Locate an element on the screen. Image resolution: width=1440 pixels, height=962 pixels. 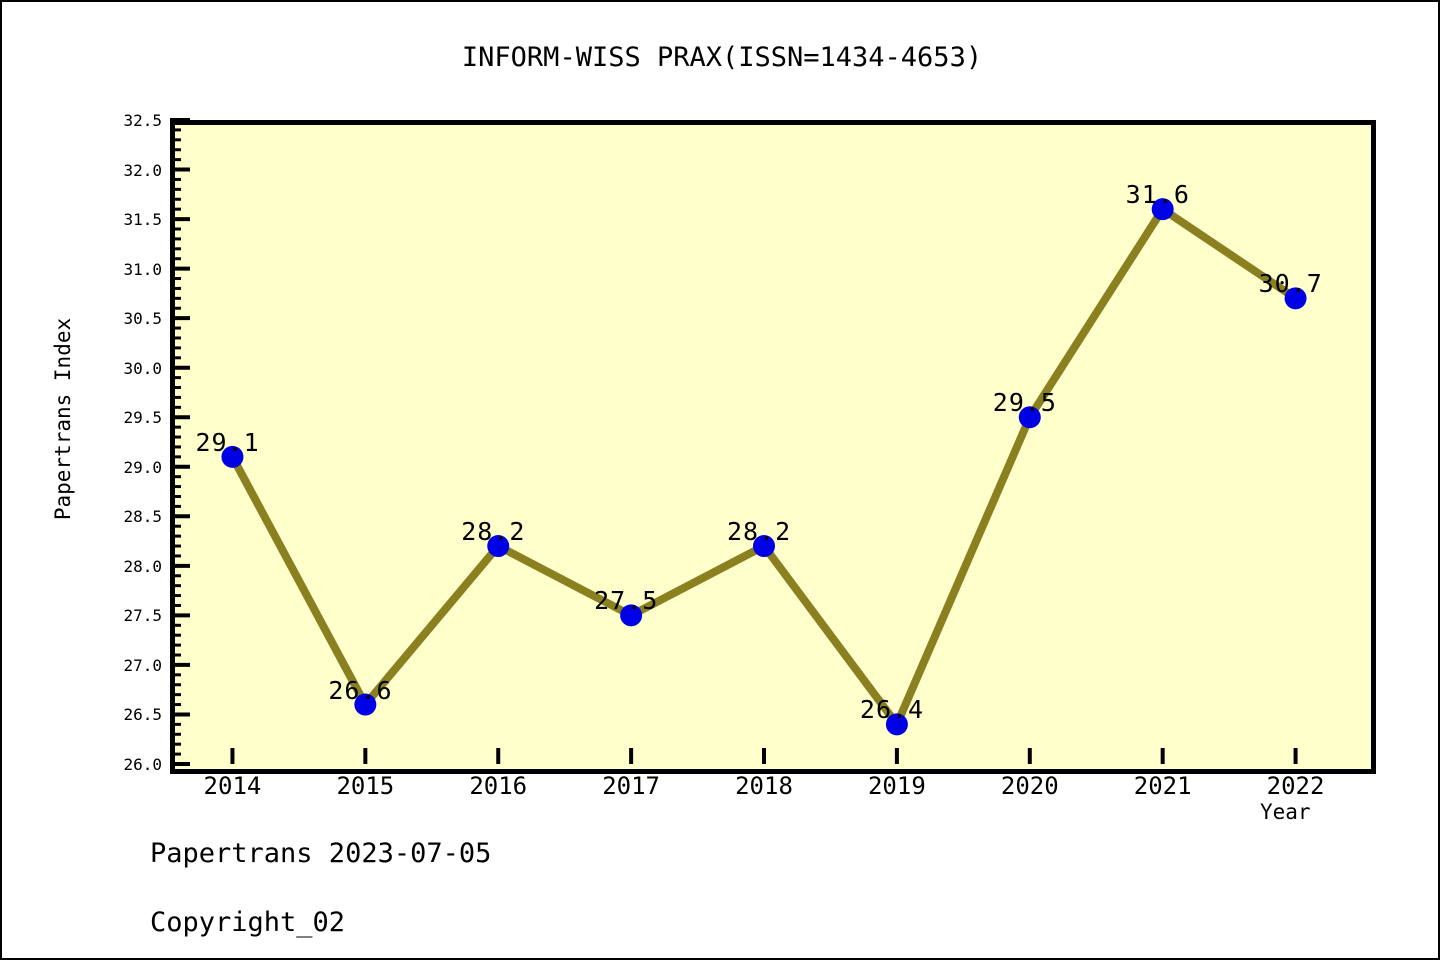
y-tick-label: 32.5 is located at coordinates (142, 120).